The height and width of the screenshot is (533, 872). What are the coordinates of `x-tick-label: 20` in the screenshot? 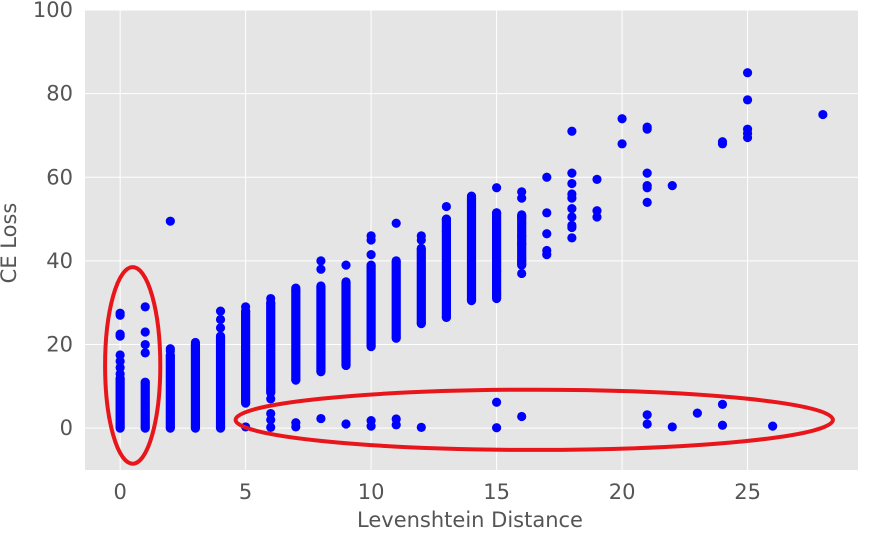 It's located at (622, 492).